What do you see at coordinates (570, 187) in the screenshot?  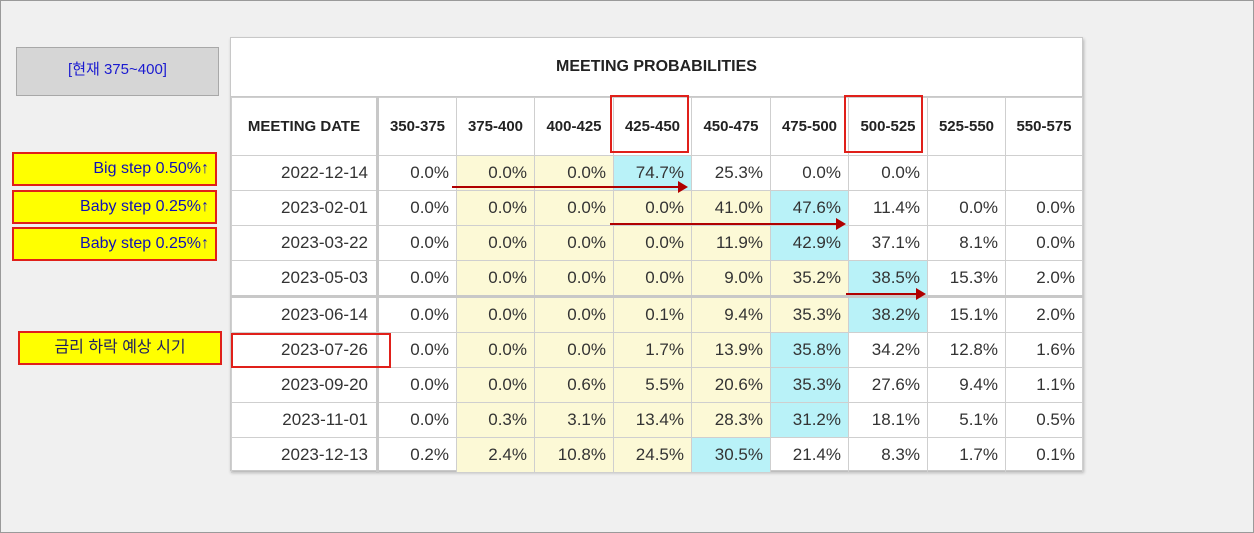 I see `arrow-big-step` at bounding box center [570, 187].